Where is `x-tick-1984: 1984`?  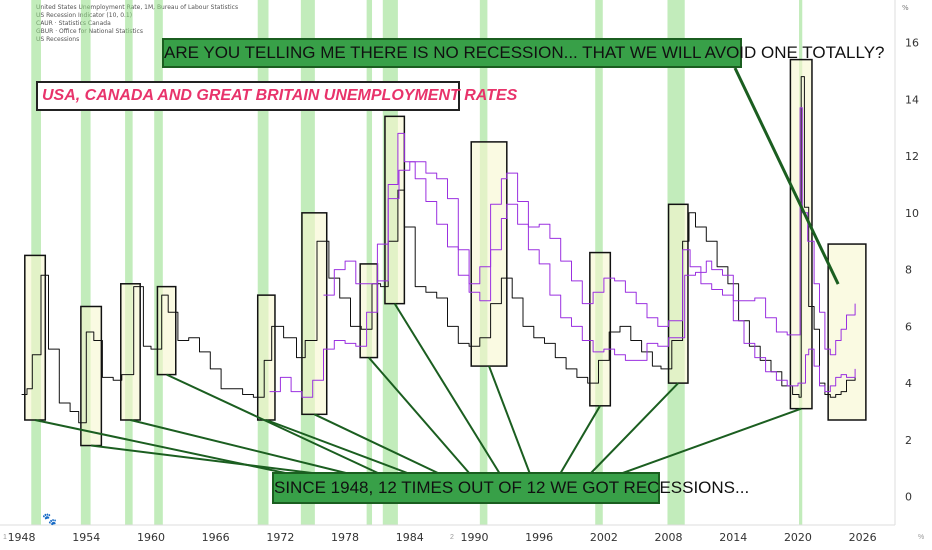
x-tick-1984: 1984 is located at coordinates (410, 537).